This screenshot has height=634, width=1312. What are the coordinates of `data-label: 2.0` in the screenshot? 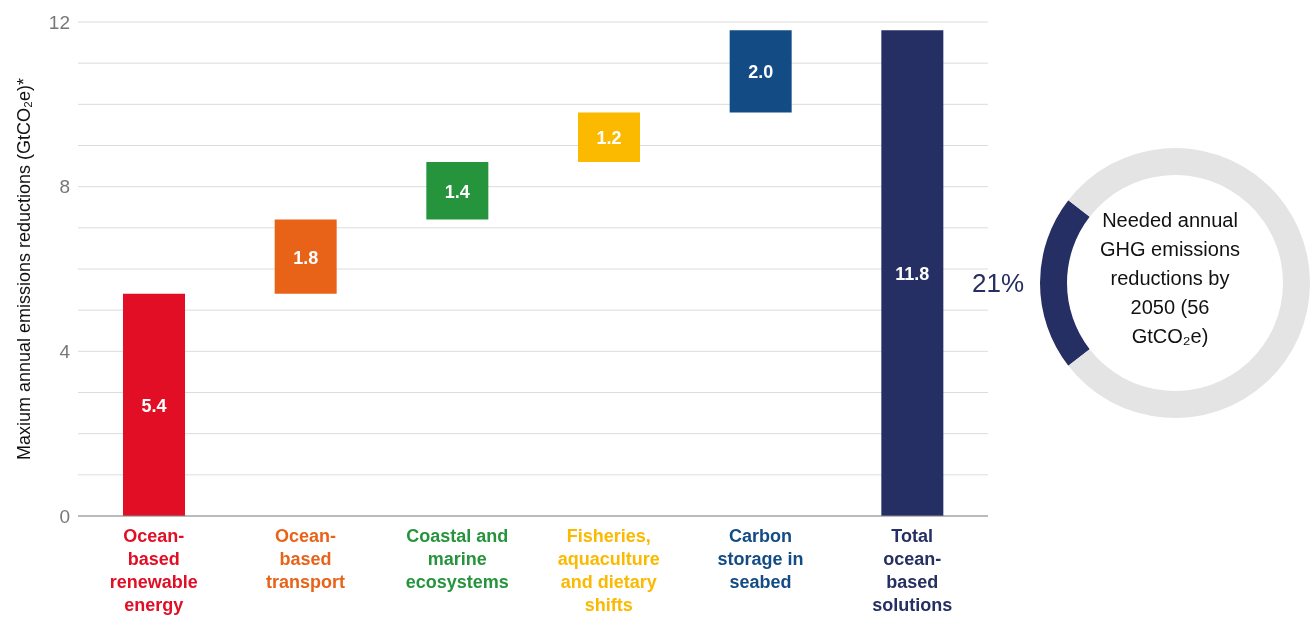 It's located at (761, 72).